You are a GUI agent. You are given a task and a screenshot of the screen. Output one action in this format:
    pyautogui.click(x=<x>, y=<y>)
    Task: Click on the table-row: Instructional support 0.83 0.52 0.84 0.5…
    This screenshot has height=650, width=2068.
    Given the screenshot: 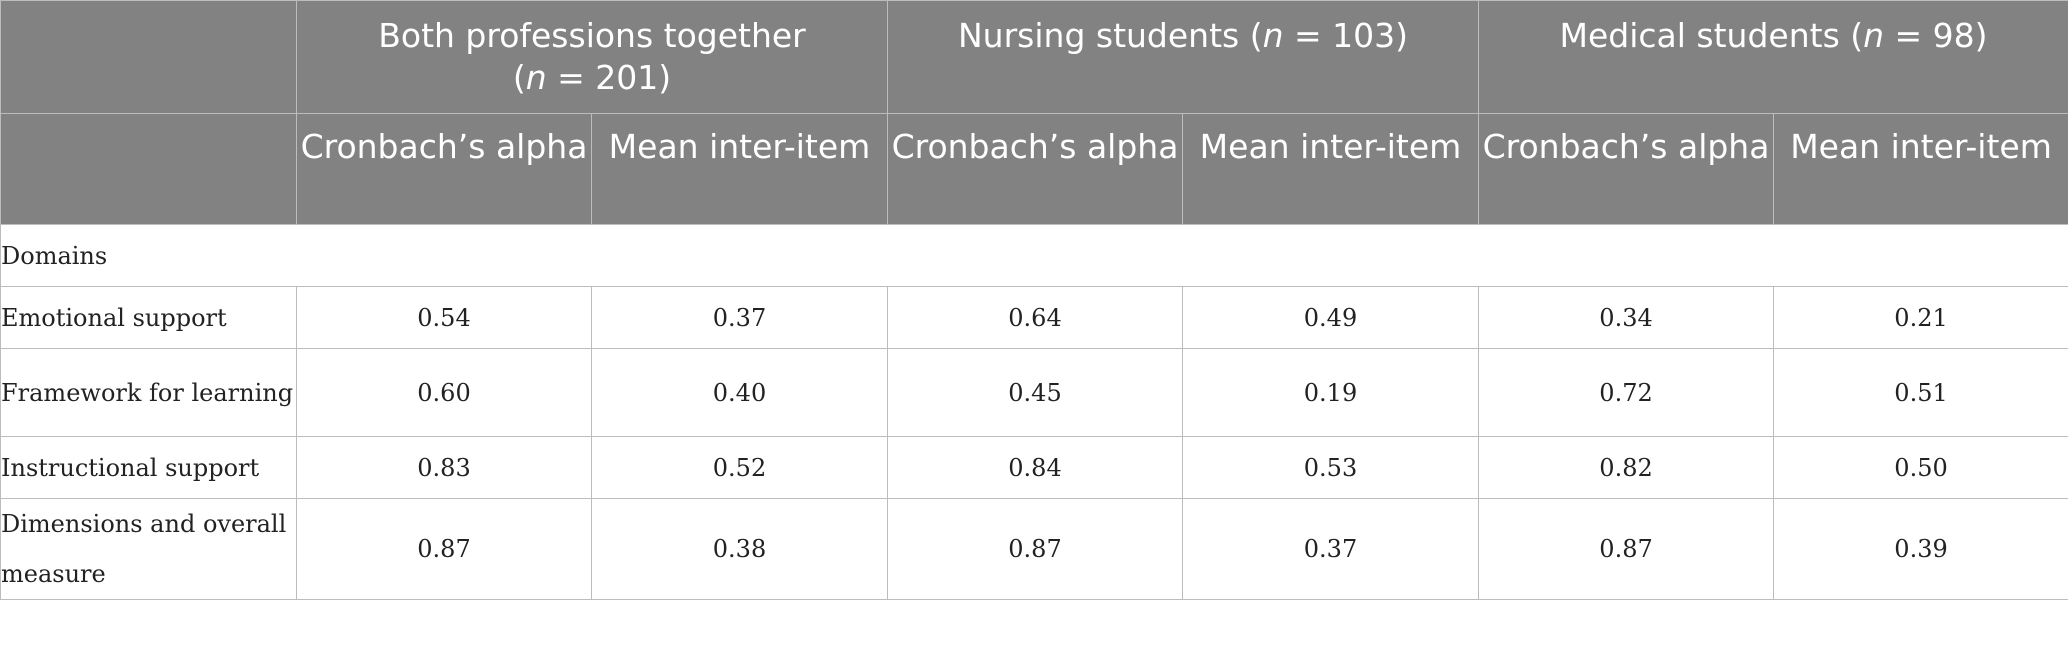 What is the action you would take?
    pyautogui.click(x=1034, y=467)
    